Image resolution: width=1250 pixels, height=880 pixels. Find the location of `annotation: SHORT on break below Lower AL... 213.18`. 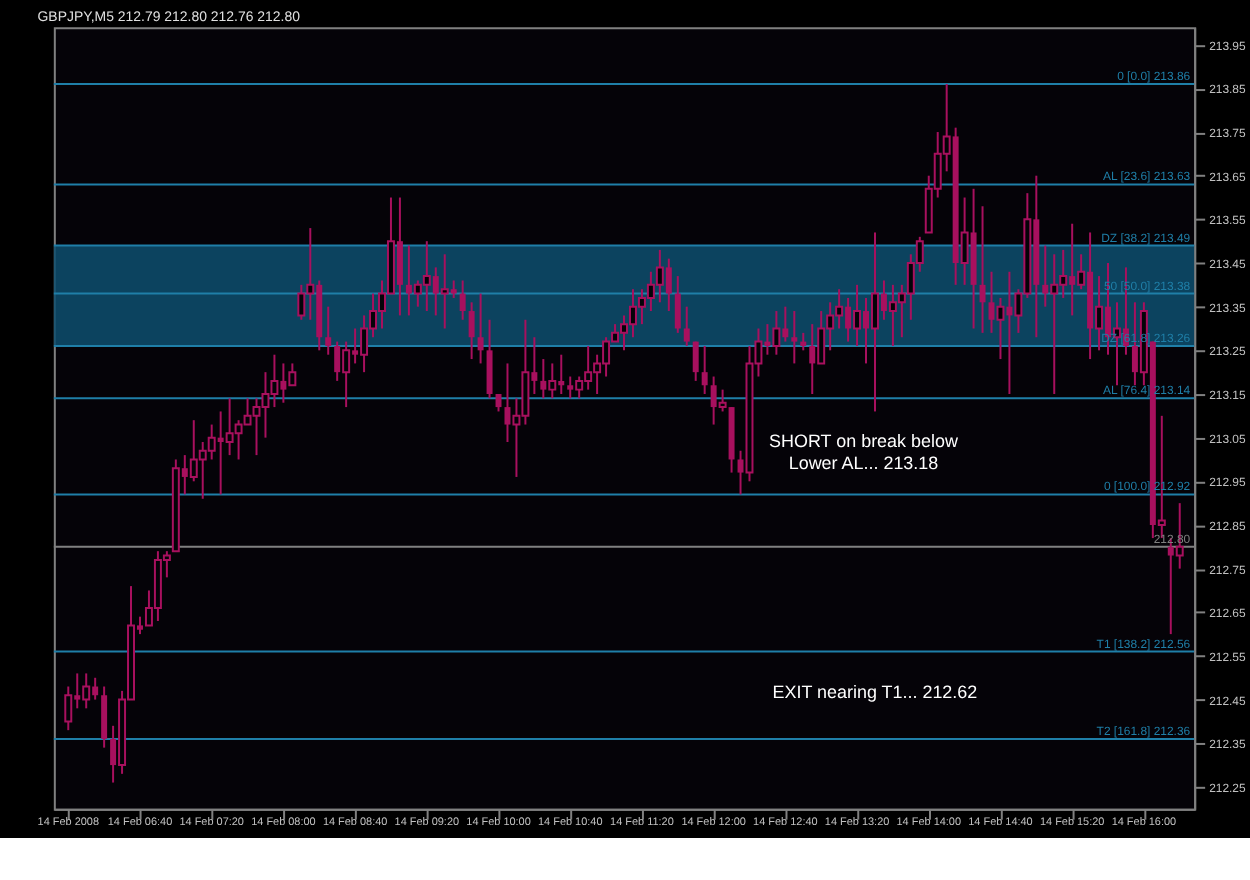

annotation: SHORT on break below Lower AL... 213.18 is located at coordinates (864, 452).